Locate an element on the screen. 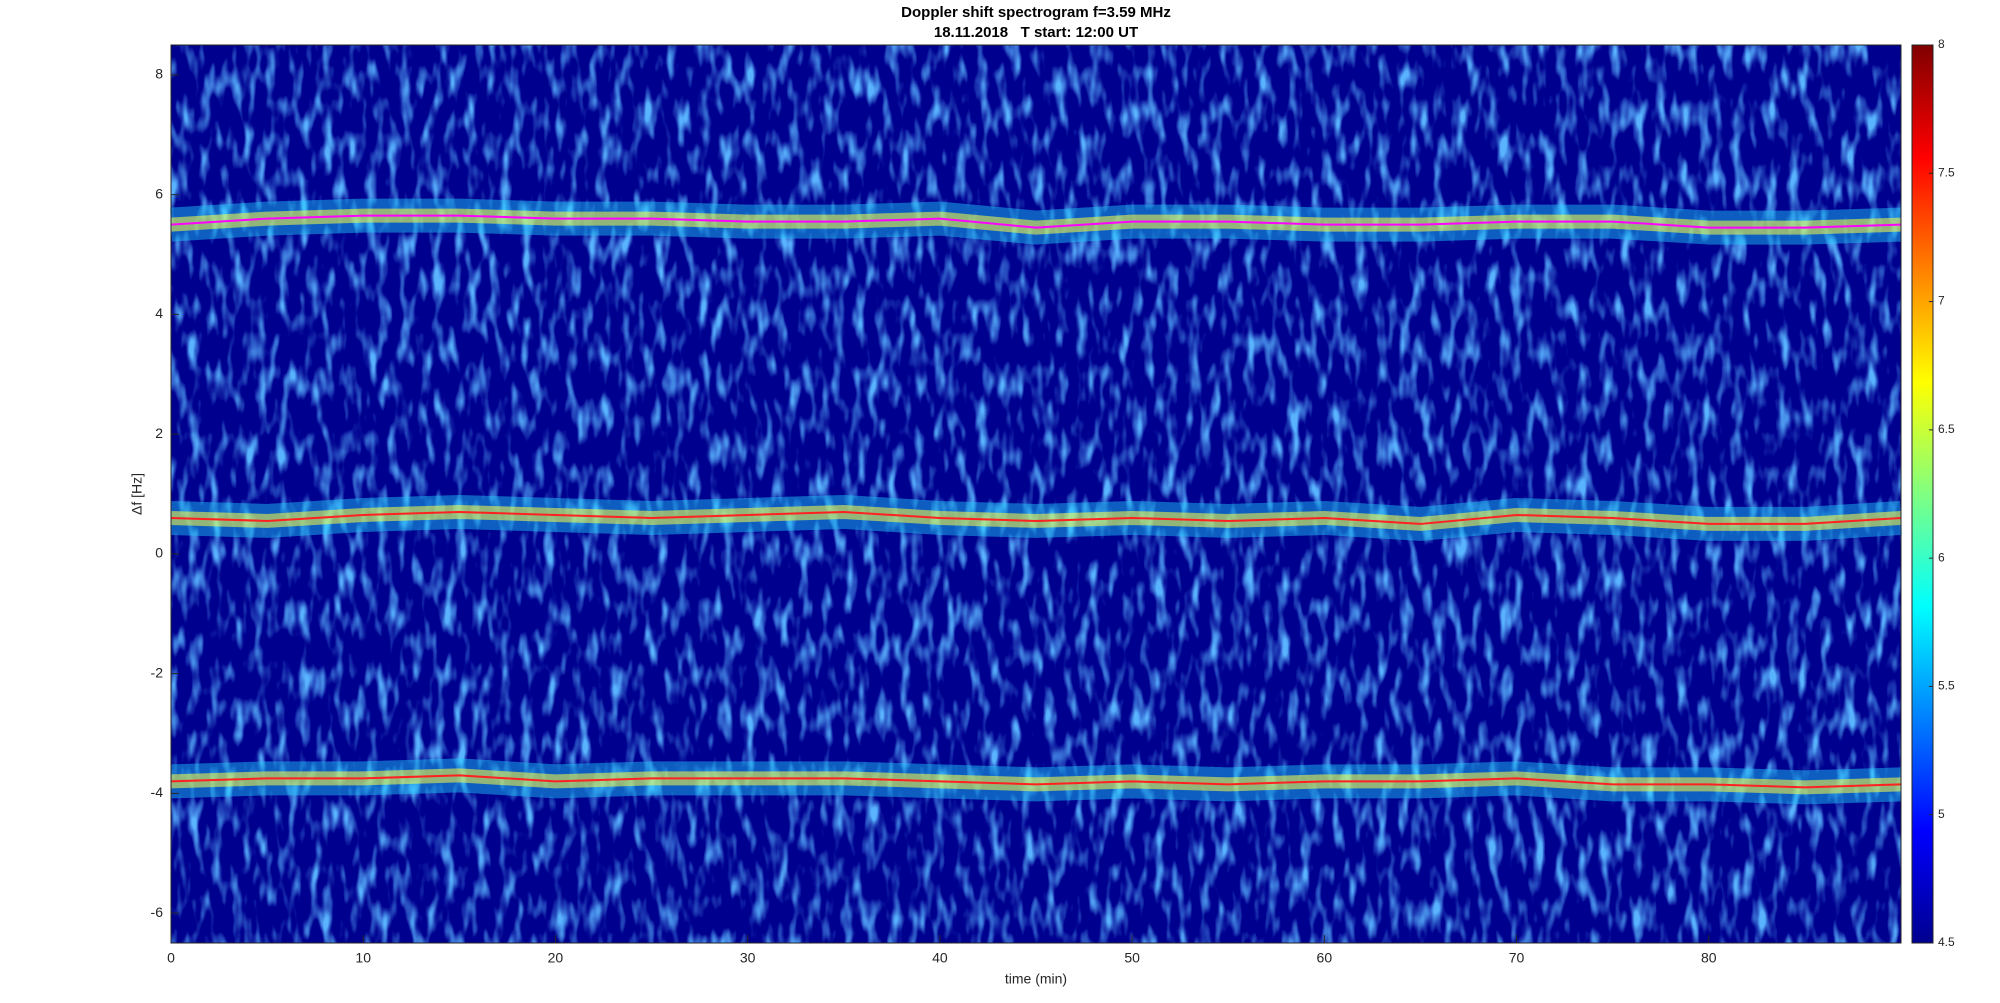  x-tick-label: 0 is located at coordinates (171, 958).